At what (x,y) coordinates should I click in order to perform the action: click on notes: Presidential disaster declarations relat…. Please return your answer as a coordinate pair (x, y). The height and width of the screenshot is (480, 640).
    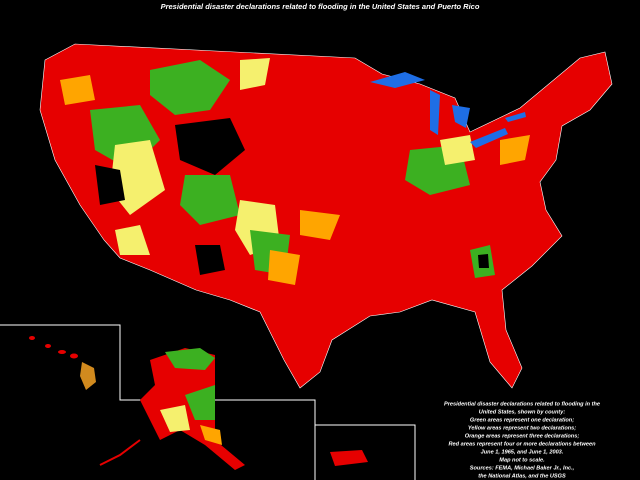
    Looking at the image, I should click on (522, 440).